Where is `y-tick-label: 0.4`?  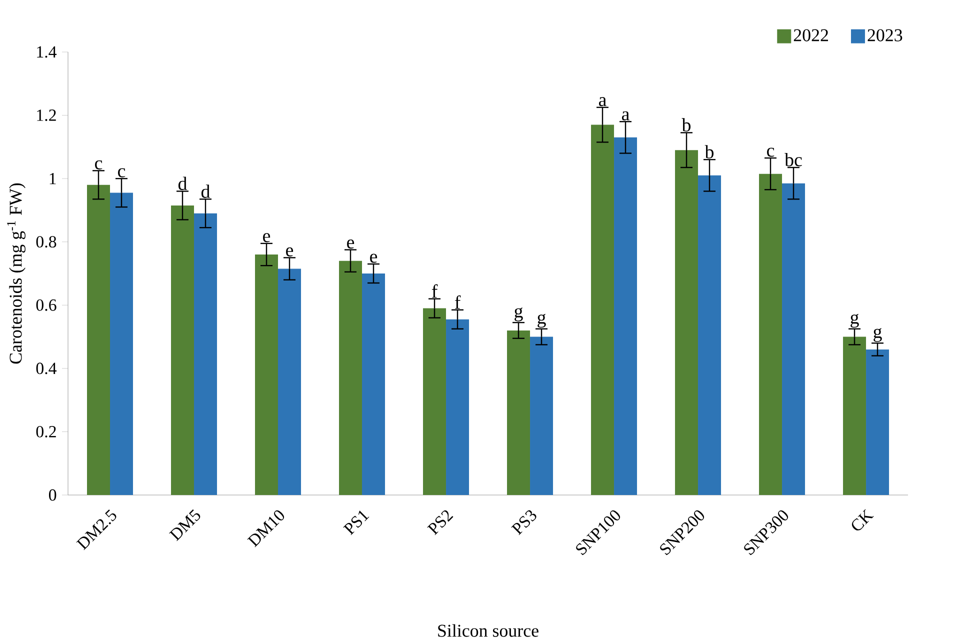
y-tick-label: 0.4 is located at coordinates (46, 368).